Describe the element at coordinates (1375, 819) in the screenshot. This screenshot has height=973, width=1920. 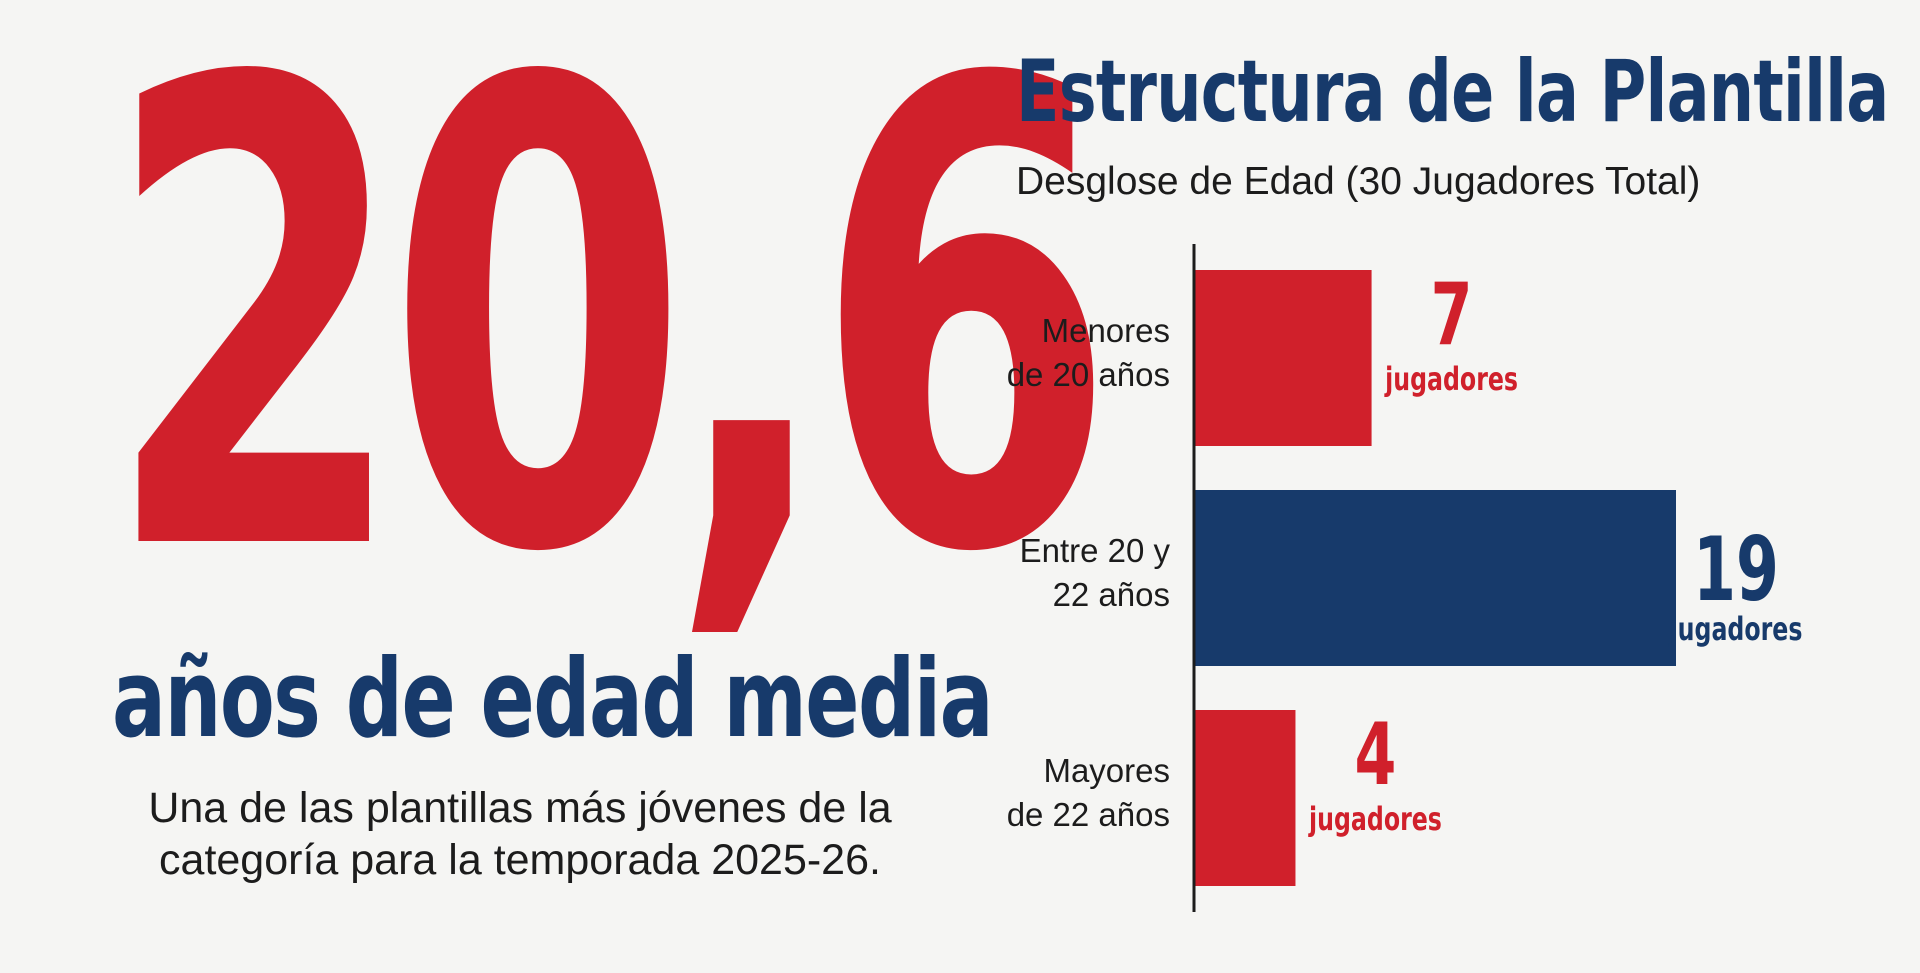
I see `unit-label-2: jugadores` at that location.